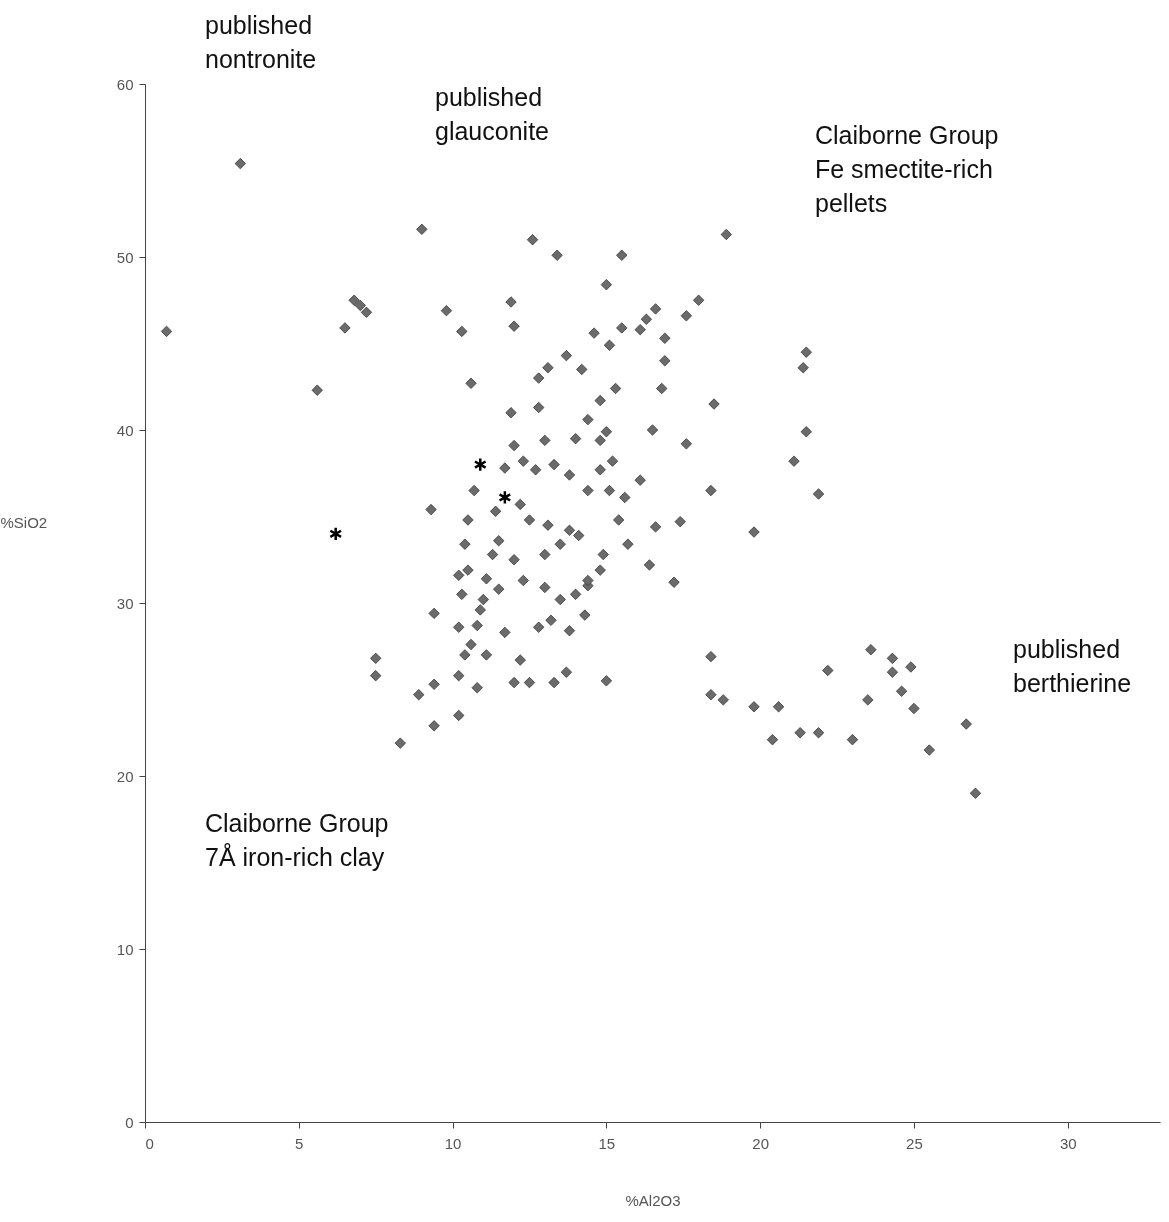  What do you see at coordinates (492, 114) in the screenshot?
I see `annotation: published glauconite` at bounding box center [492, 114].